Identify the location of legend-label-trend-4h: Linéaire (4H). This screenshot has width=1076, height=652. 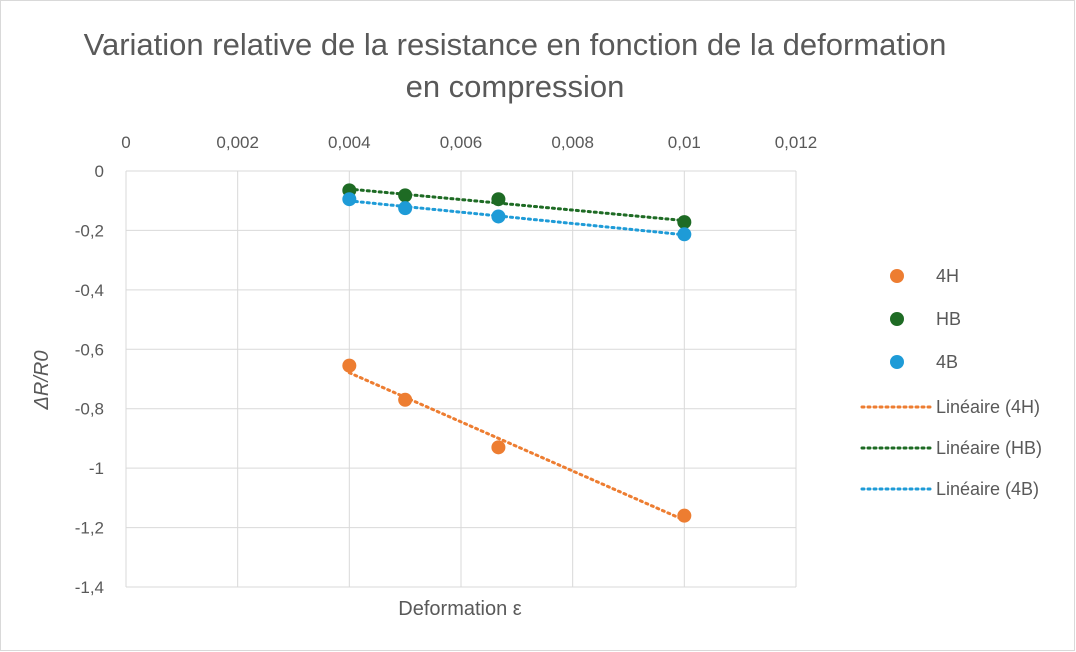
(988, 407).